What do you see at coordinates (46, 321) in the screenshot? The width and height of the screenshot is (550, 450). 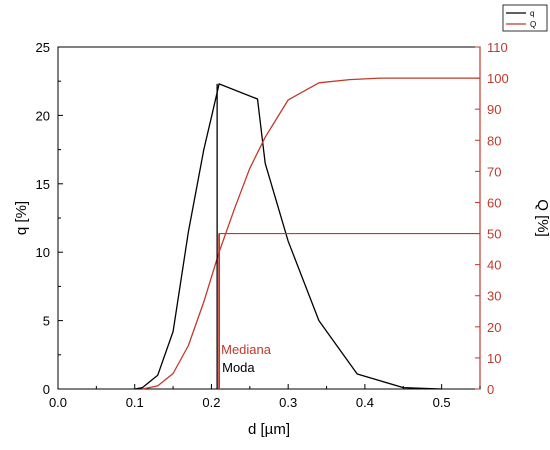 I see `y-left-tick-label: 5` at bounding box center [46, 321].